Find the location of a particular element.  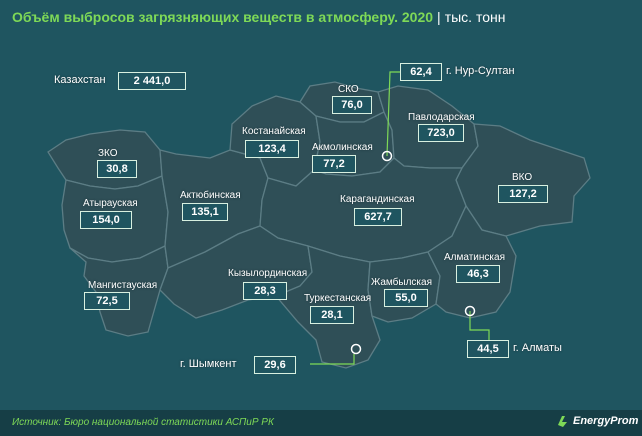

region-mangistau is located at coordinates (119, 291).